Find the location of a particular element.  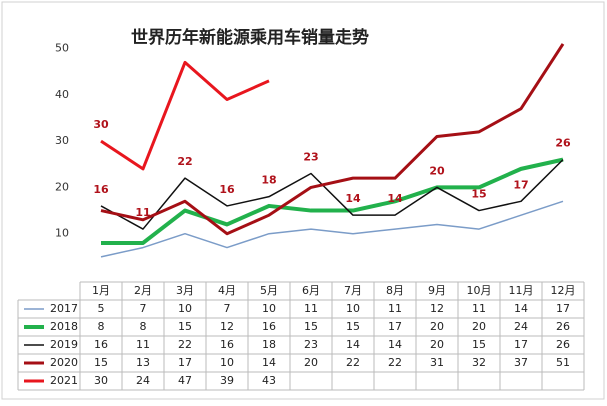

legend-label: 2017 is located at coordinates (64, 308).